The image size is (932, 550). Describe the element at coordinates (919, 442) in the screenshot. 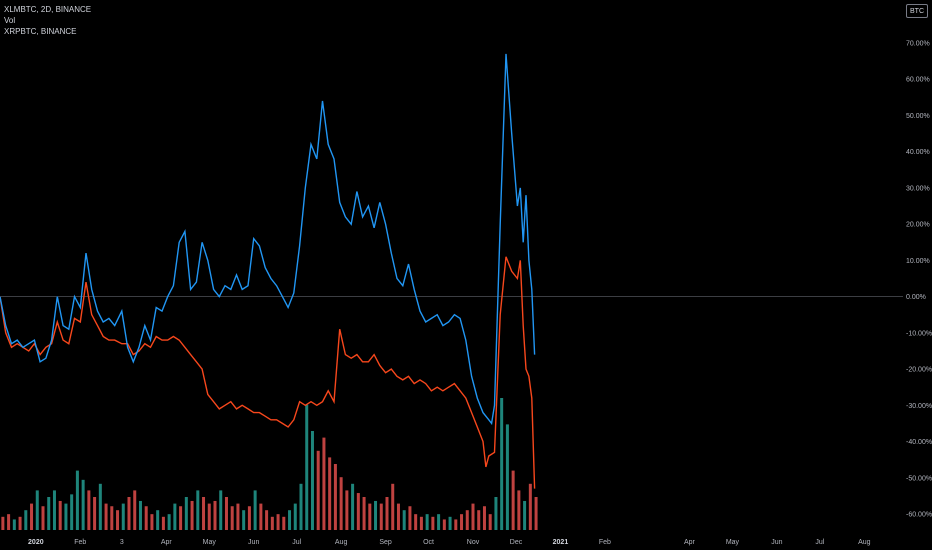

I see `y-tick-label: -40.00%` at that location.